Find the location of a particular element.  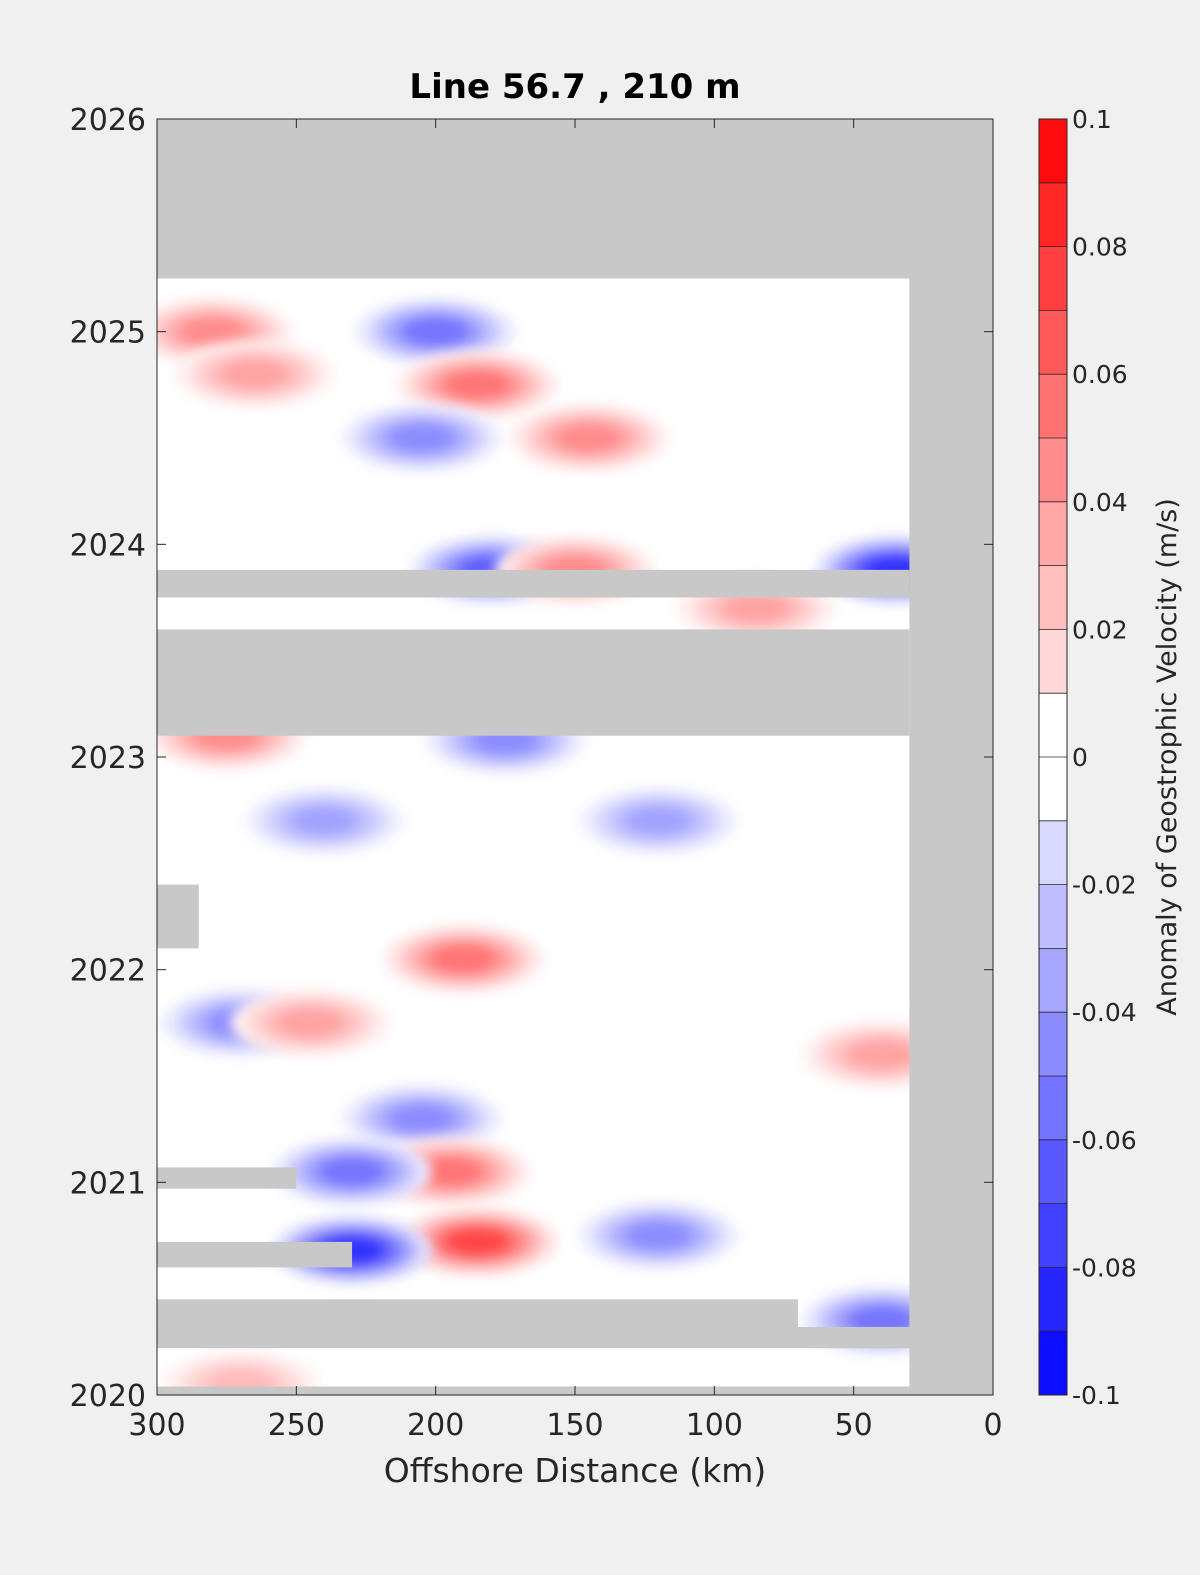

colorbar-tick-label: -0.02 is located at coordinates (1104, 885).